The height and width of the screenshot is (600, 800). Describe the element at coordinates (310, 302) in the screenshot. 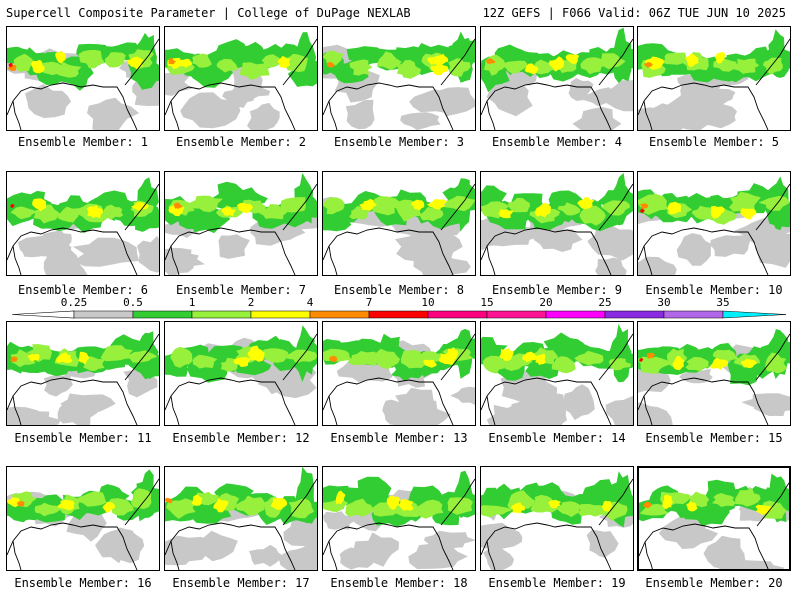

I see `colorbar-tick-label: 4` at that location.